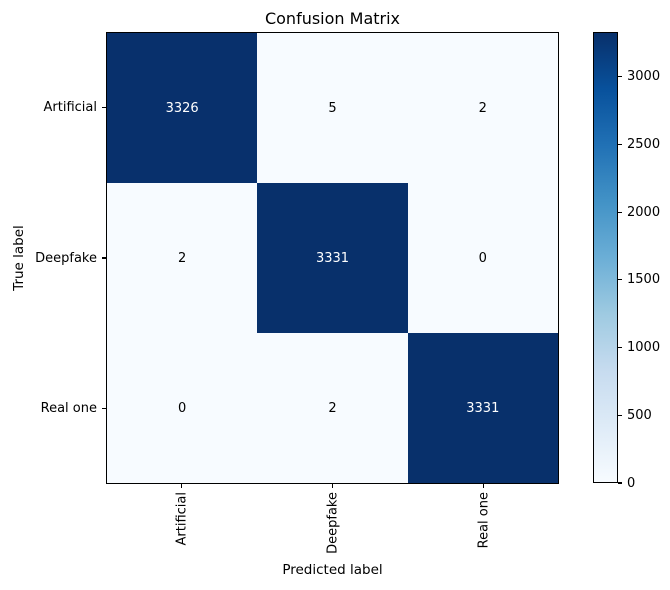 The width and height of the screenshot is (670, 590). I want to click on colorbar-tick-label: 3000, so click(644, 77).